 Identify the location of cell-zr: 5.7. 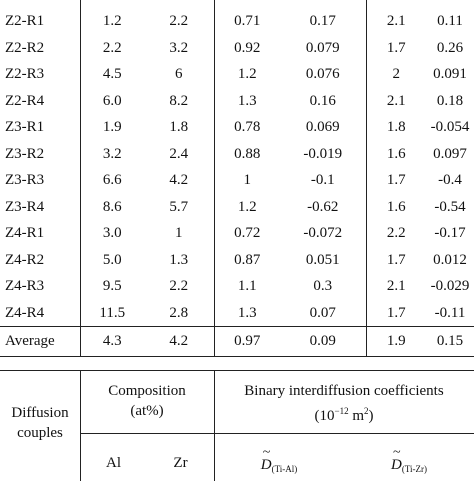
(179, 206).